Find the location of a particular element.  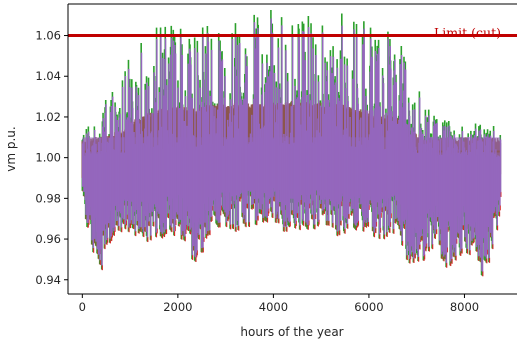

x-tick-label: 4000 is located at coordinates (273, 307).